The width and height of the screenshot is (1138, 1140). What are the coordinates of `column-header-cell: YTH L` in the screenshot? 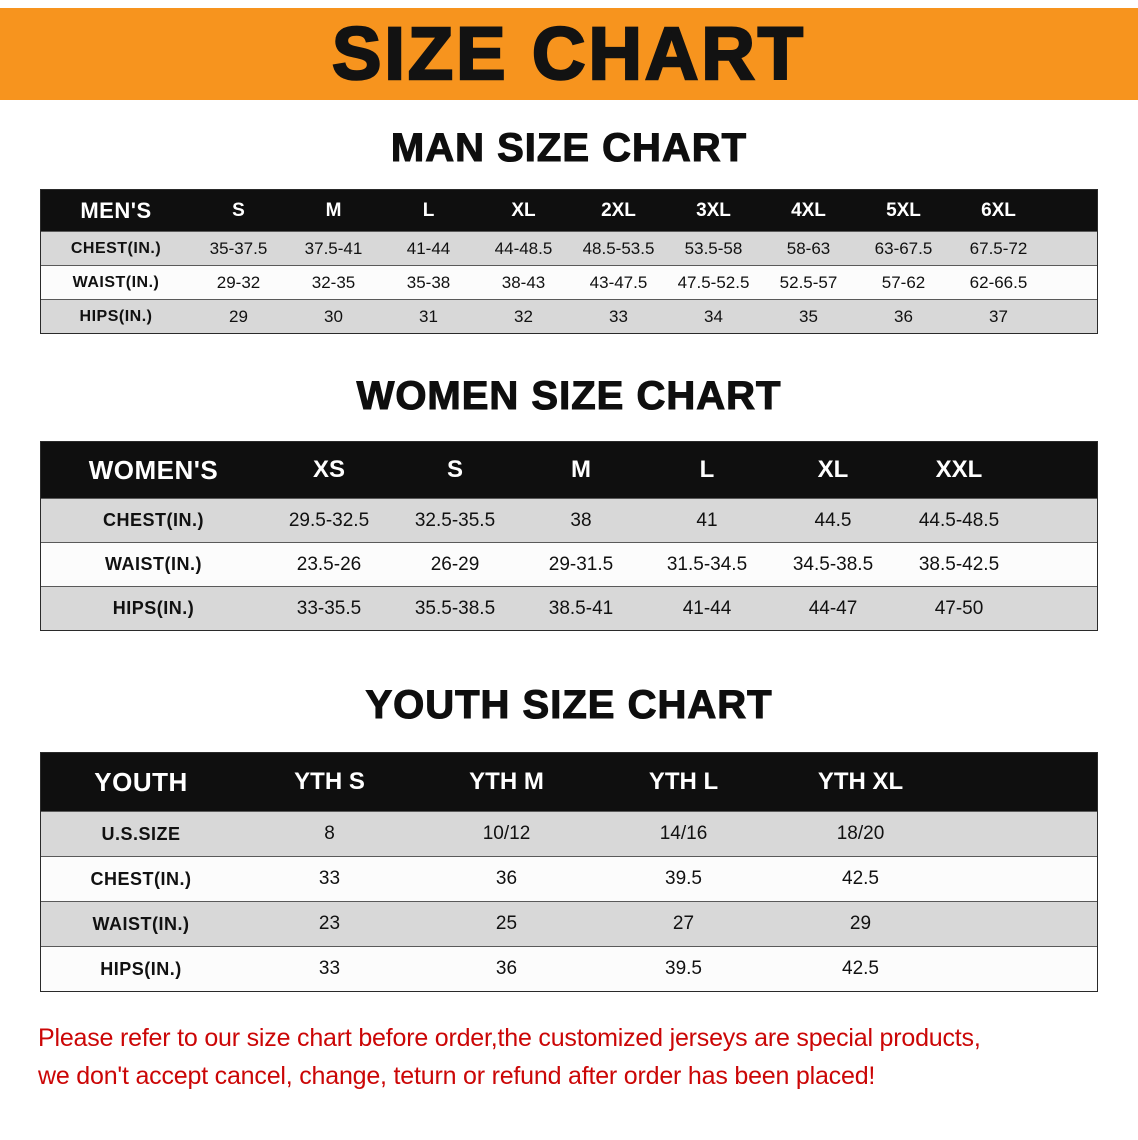 It's located at (683, 781).